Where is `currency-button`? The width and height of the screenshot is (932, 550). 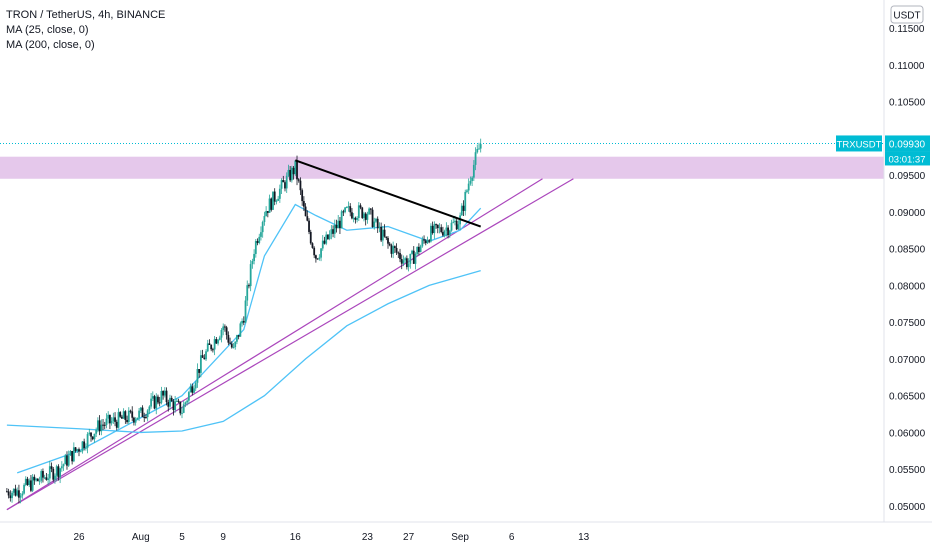
currency-button is located at coordinates (907, 14).